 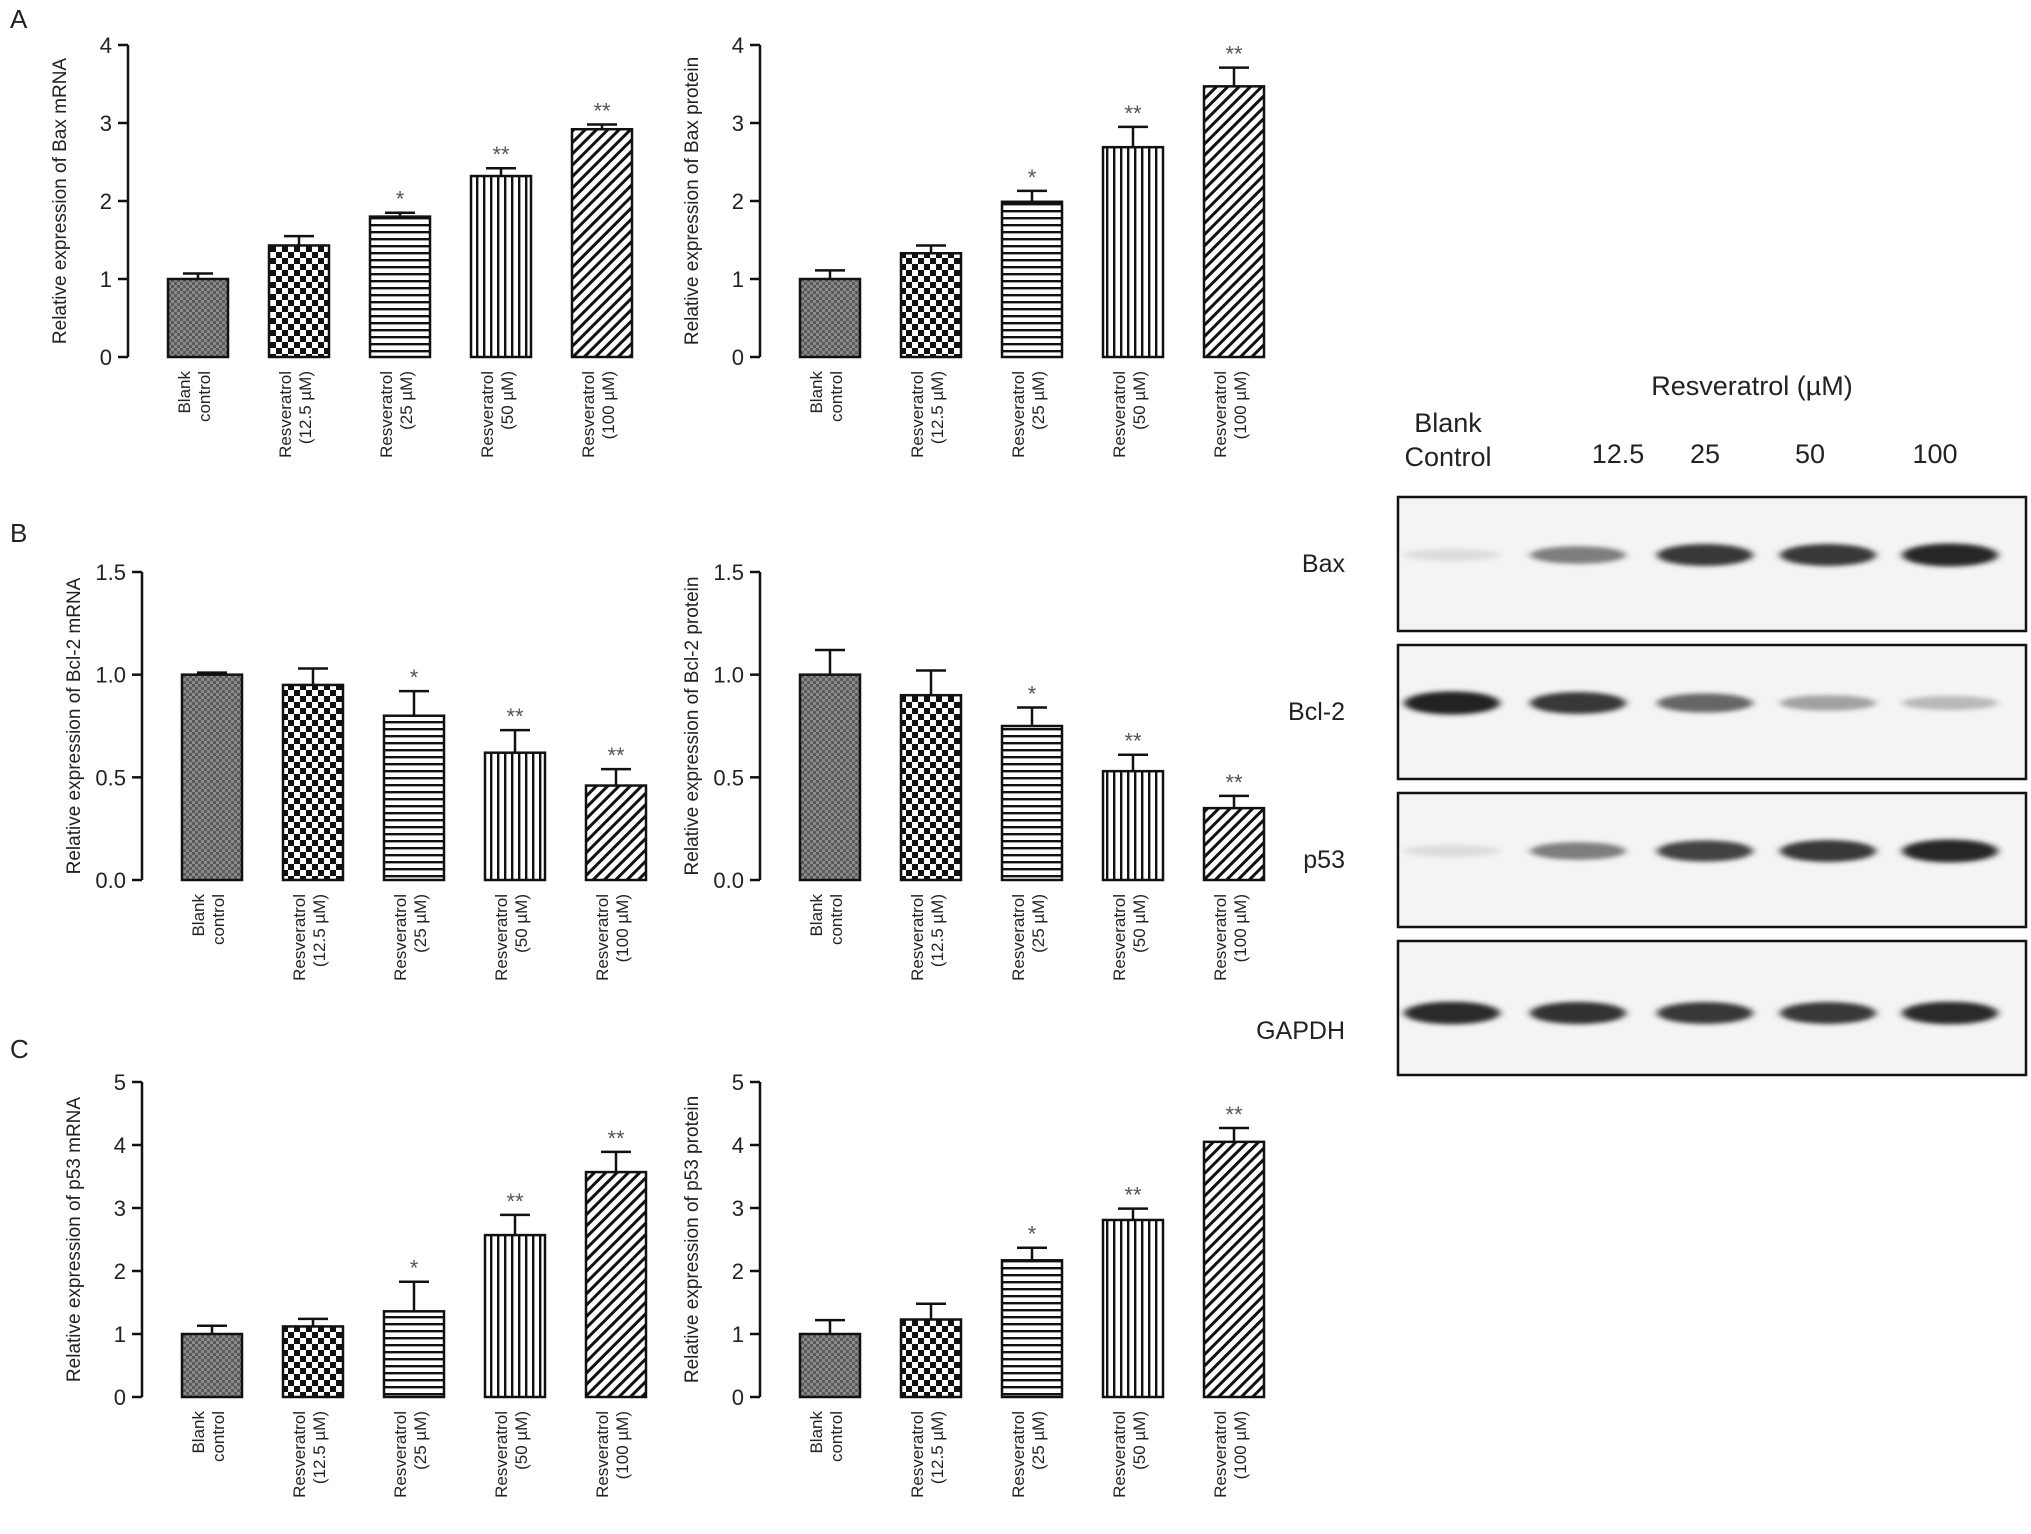 I want to click on y-tick-label: 0.0, so click(x=728, y=880).